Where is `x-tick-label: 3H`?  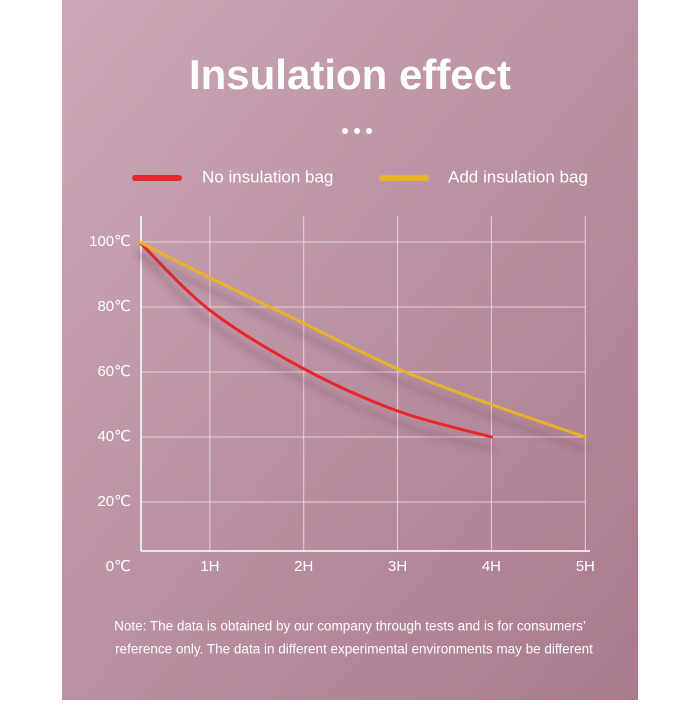
x-tick-label: 3H is located at coordinates (397, 566).